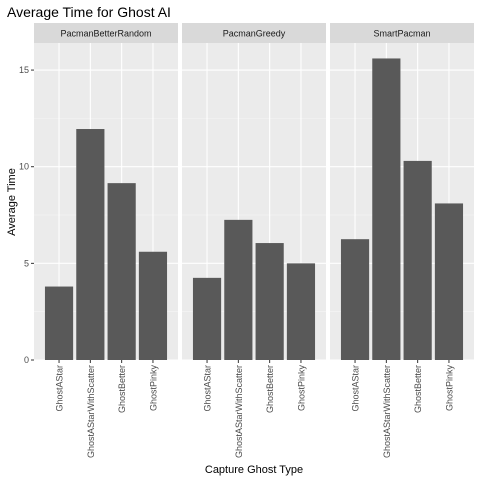 This screenshot has height=480, width=480. What do you see at coordinates (26, 263) in the screenshot?
I see `y-tick-label: 5` at bounding box center [26, 263].